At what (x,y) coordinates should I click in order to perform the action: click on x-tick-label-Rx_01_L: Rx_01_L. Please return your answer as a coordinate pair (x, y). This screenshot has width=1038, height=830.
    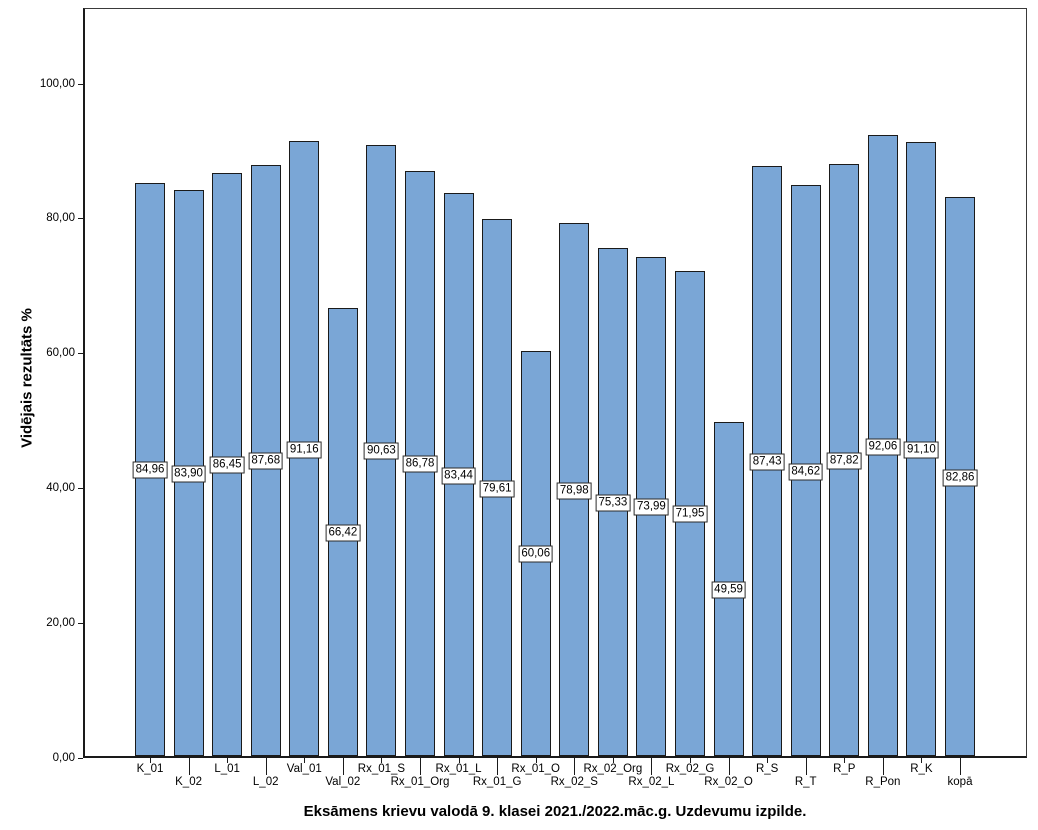
    Looking at the image, I should click on (458, 769).